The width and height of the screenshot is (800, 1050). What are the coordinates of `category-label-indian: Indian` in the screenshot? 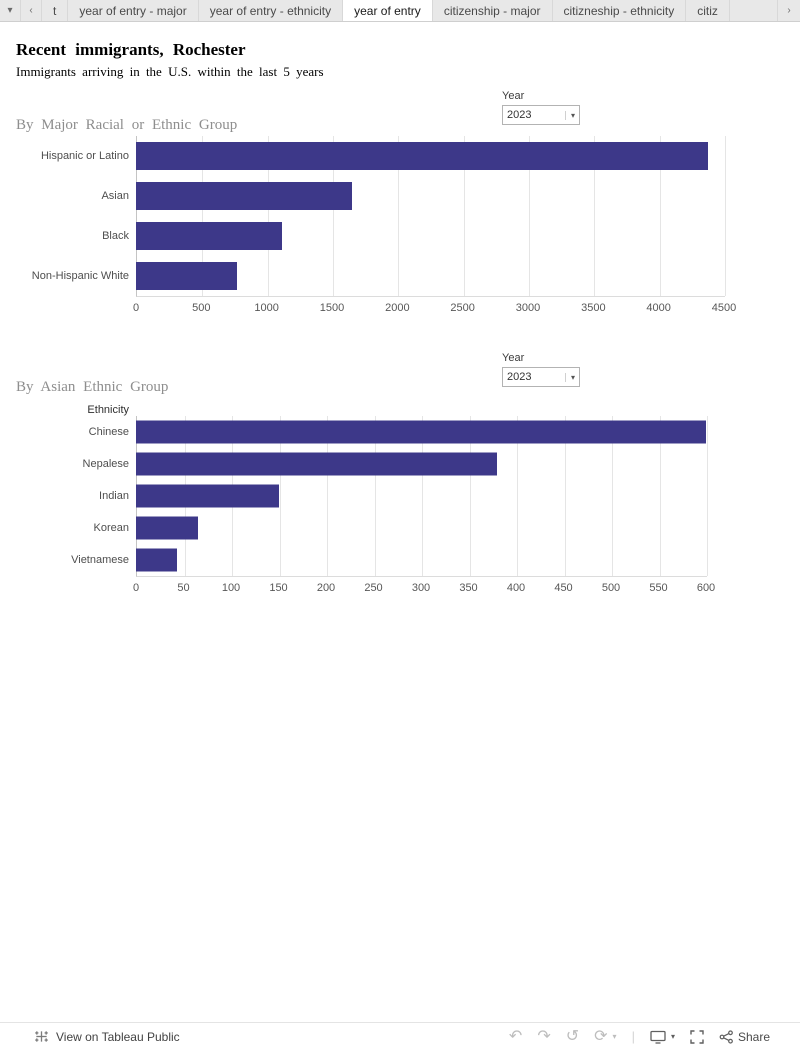 It's located at (114, 496).